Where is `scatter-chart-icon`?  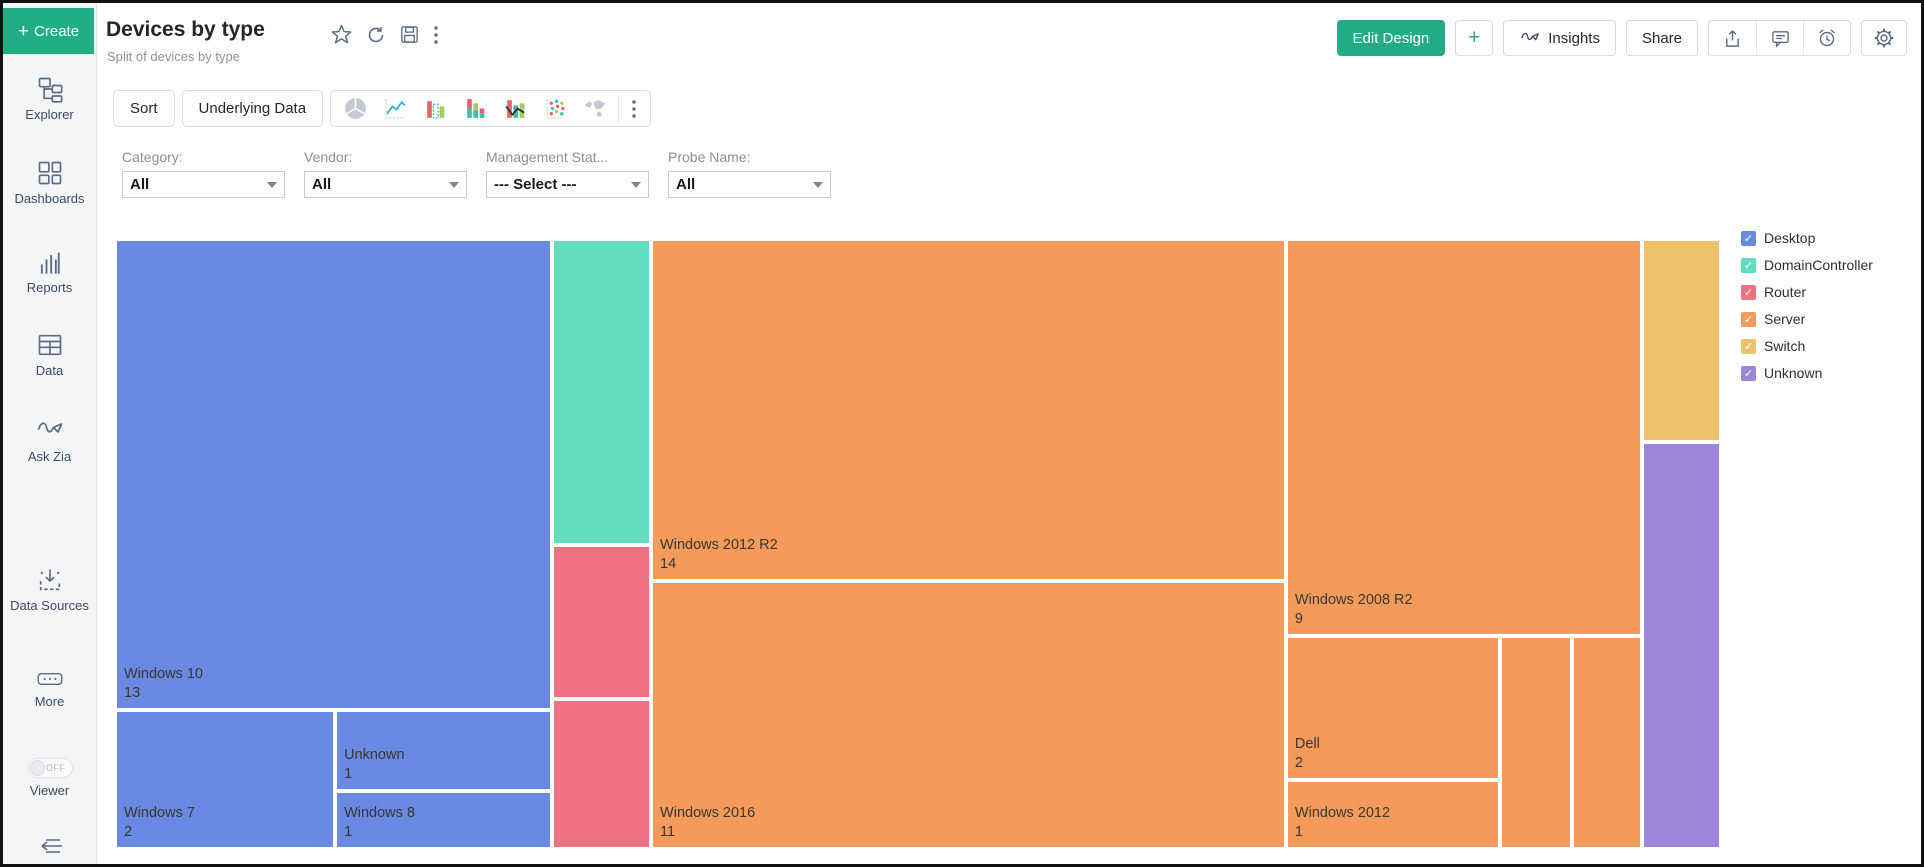
scatter-chart-icon is located at coordinates (555, 108).